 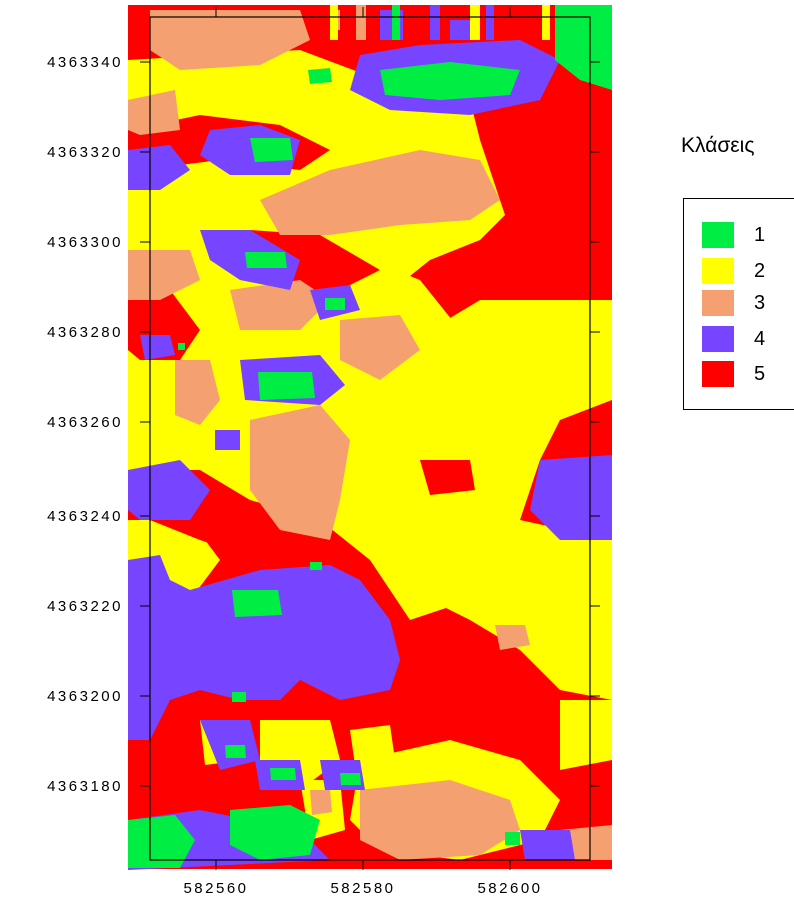 I want to click on y-tick-label: 4363200, so click(x=85, y=696).